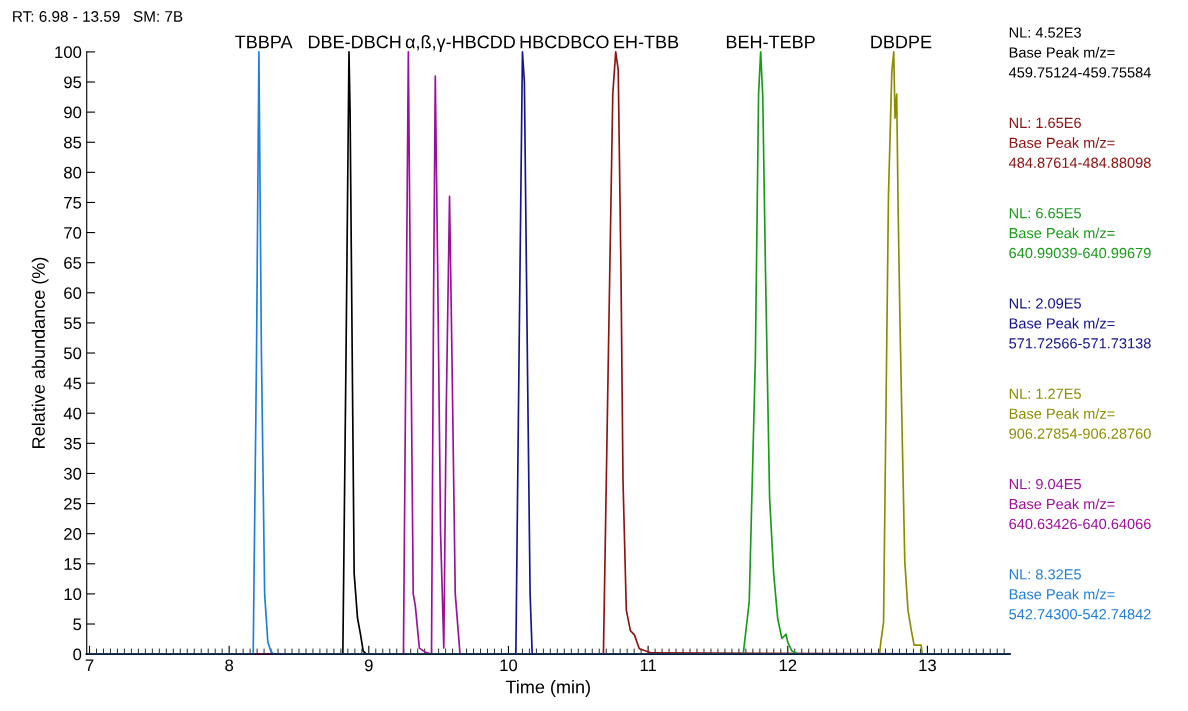  Describe the element at coordinates (368, 665) in the screenshot. I see `x-tick-label: 9` at that location.